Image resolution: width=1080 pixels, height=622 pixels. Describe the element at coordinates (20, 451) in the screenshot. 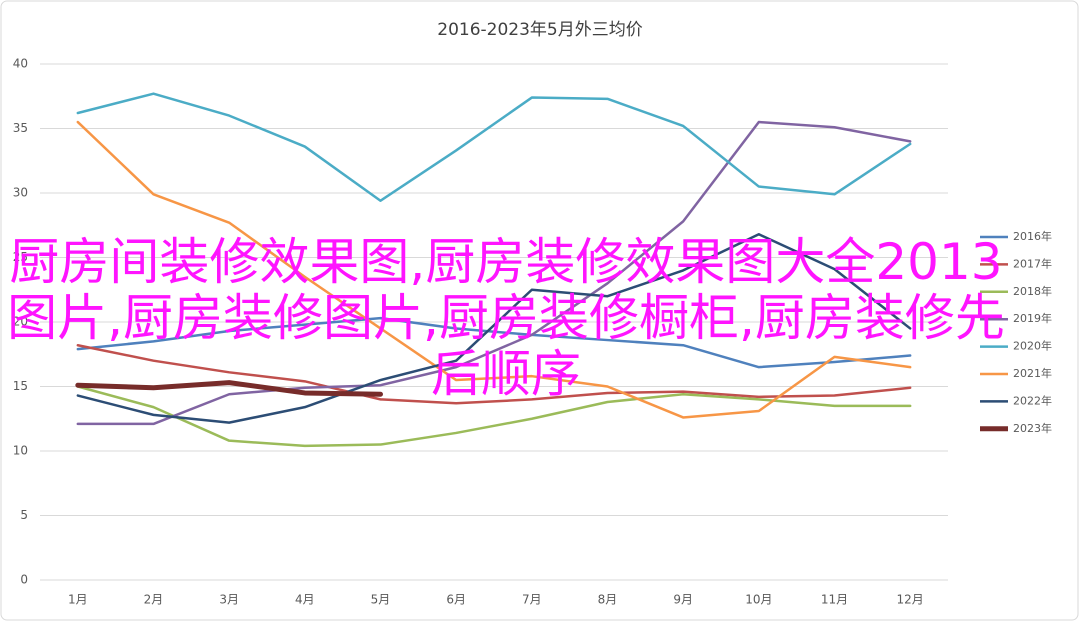

I see `y-tick-label: 10` at that location.